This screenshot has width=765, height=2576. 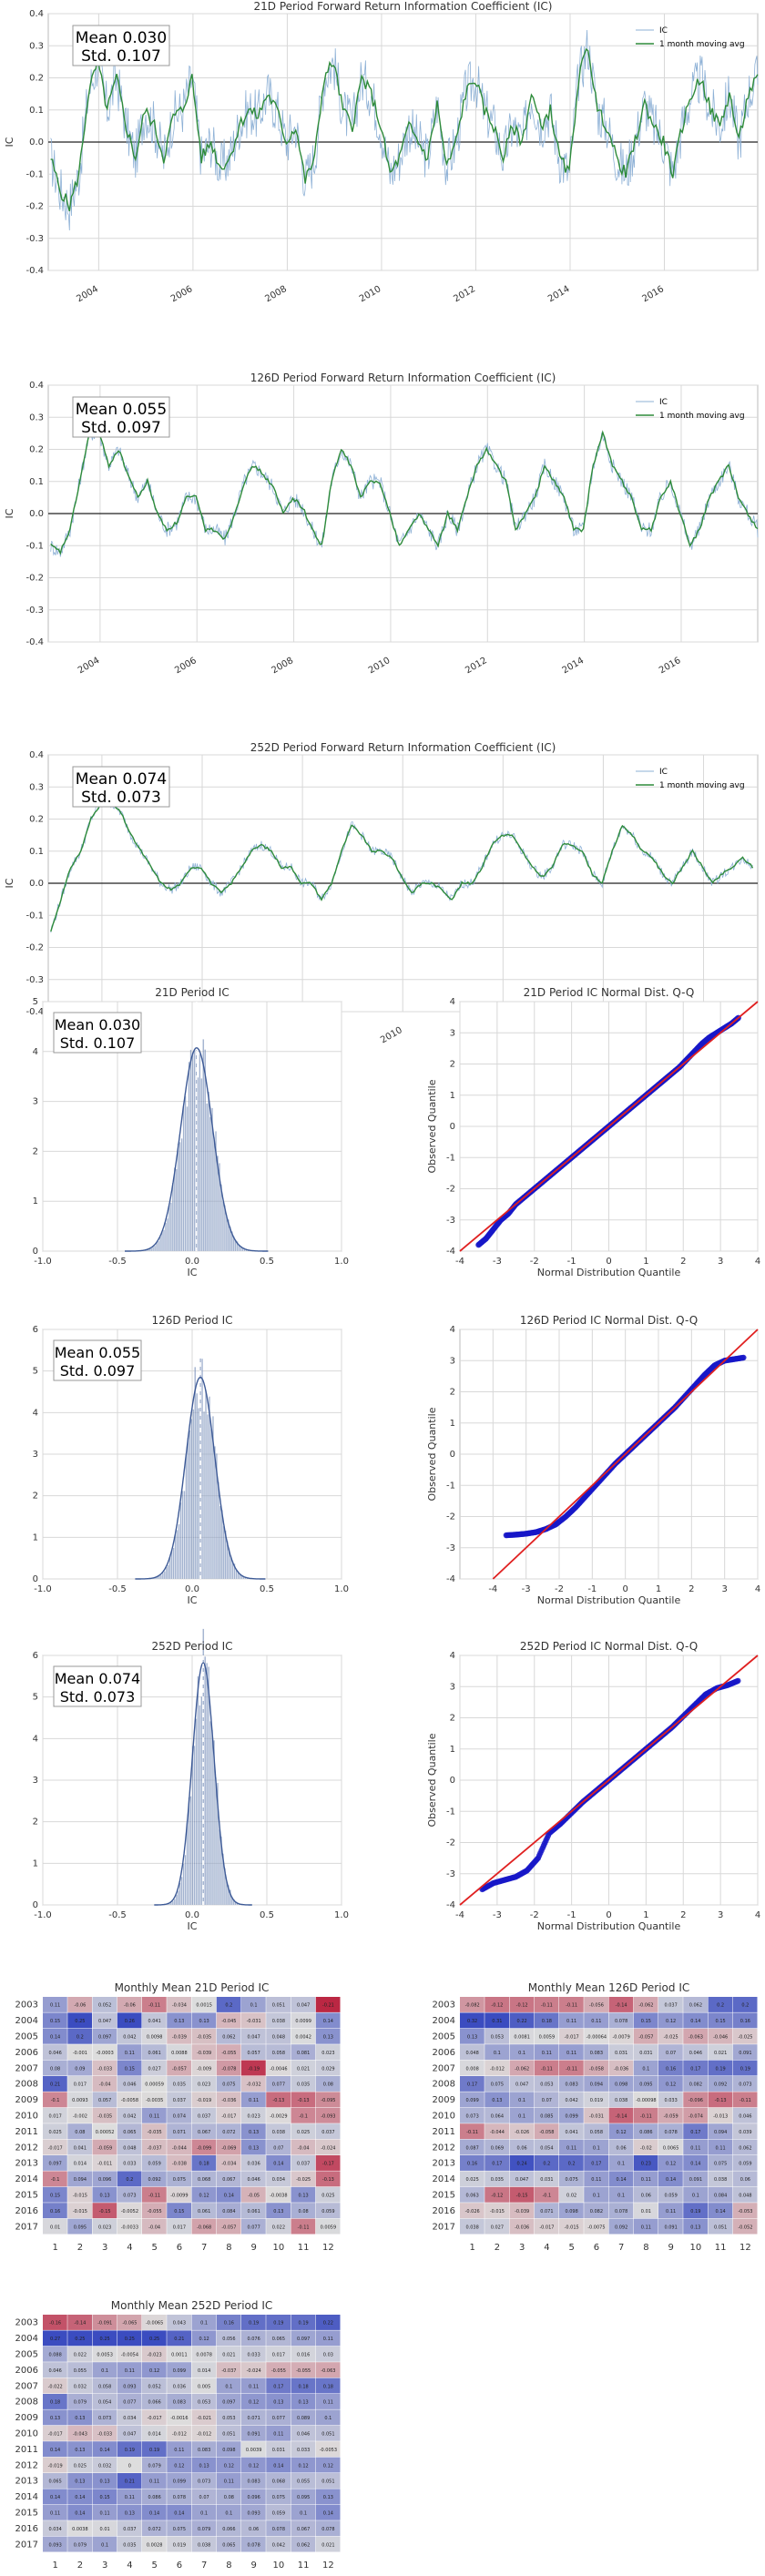 I want to click on x-axis-label: Normal Distribution Quantile, so click(x=609, y=1926).